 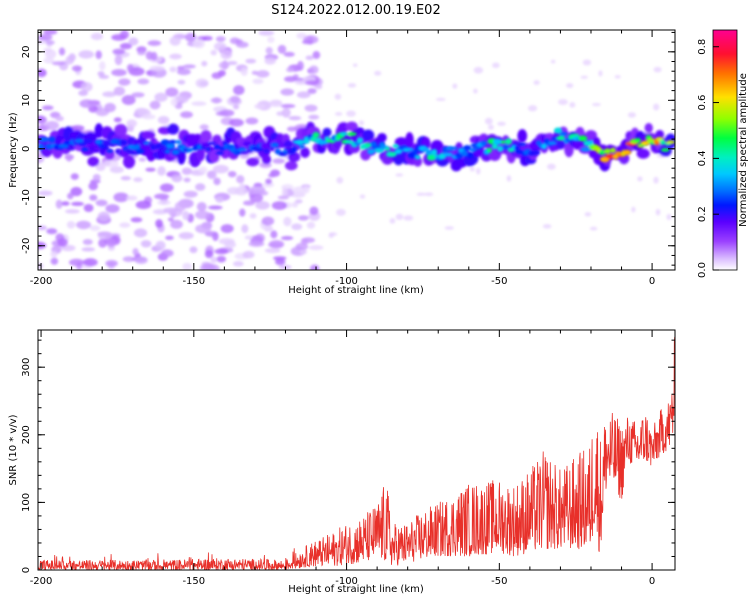 I want to click on y-tick-label: 10, so click(x=26, y=100).